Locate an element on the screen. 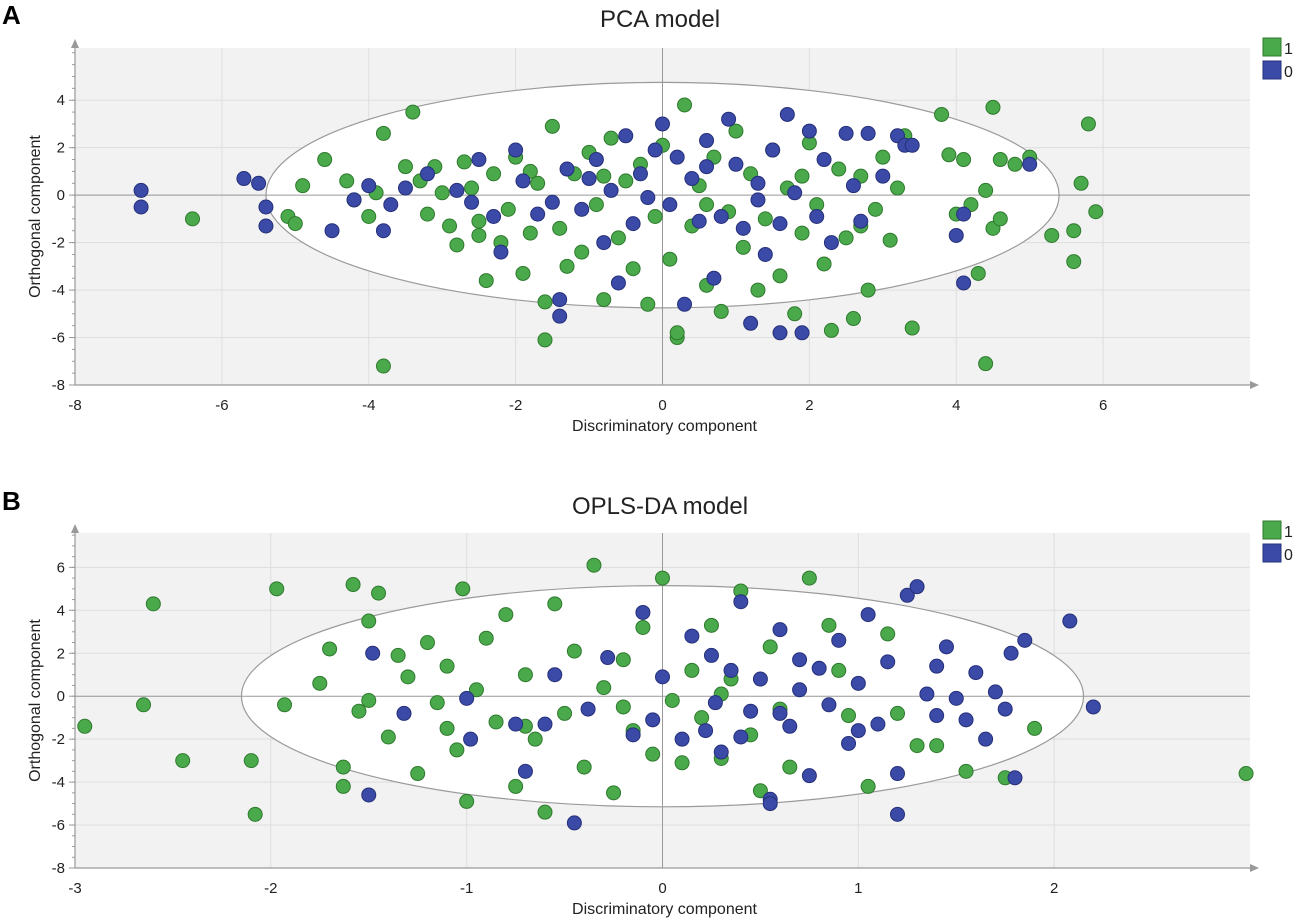 Image resolution: width=1293 pixels, height=920 pixels. y-axis-label: Orthogonal component is located at coordinates (35, 700).